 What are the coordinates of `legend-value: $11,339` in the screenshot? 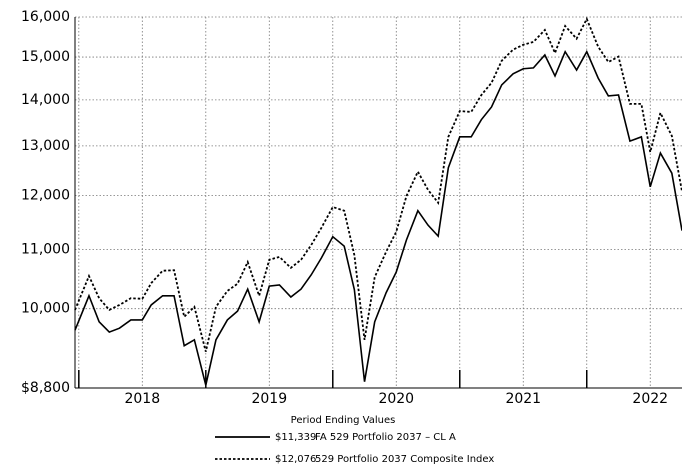 It's located at (295, 437).